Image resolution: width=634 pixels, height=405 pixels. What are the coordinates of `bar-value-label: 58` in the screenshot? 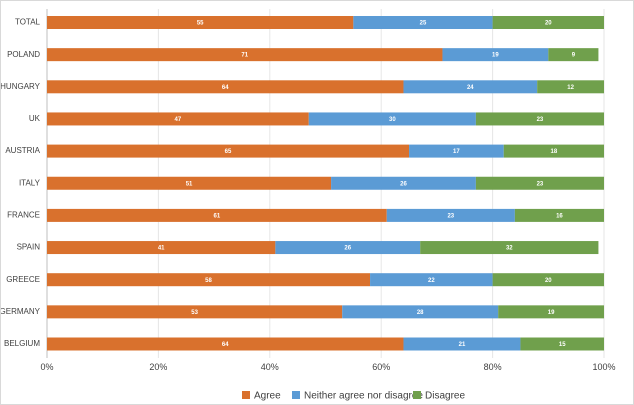 It's located at (208, 281).